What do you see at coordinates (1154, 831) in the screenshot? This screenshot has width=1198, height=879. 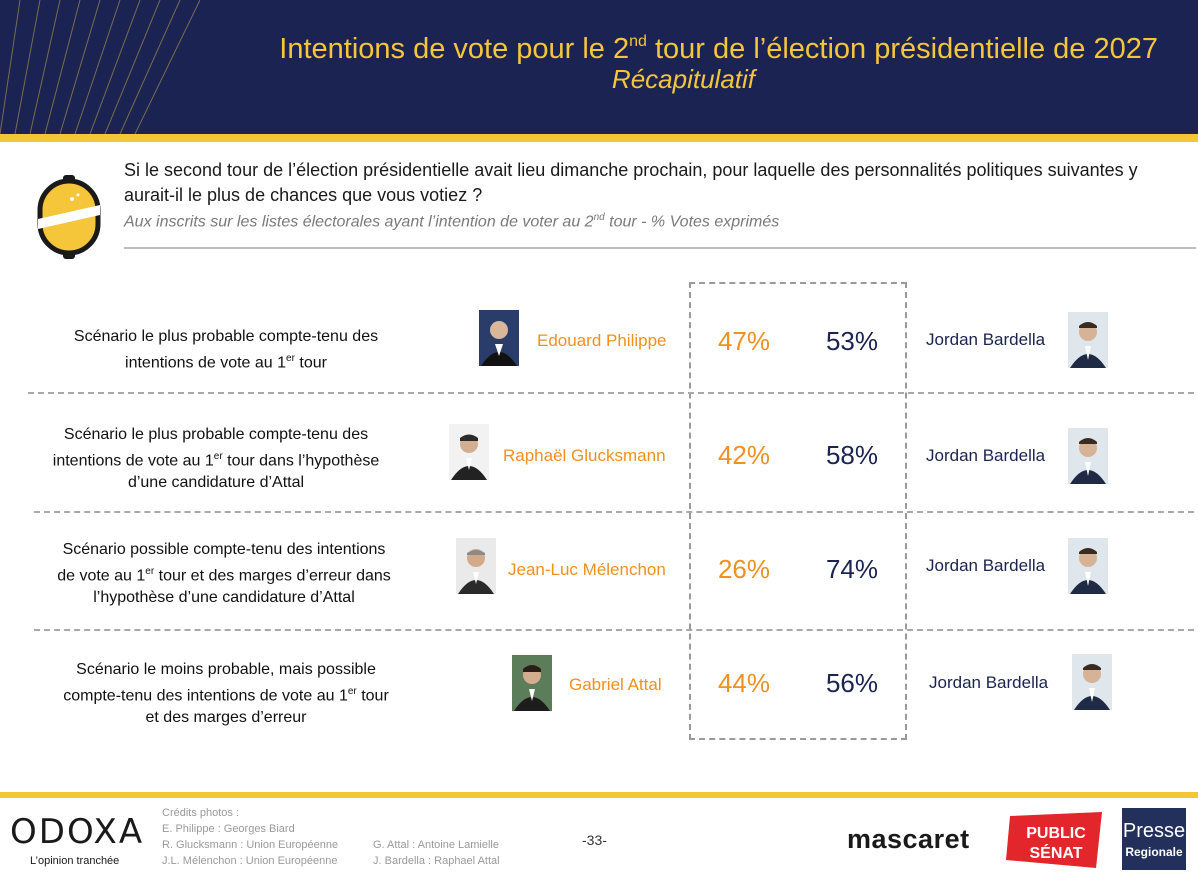 I see `presse-regionale-line1: Presse` at bounding box center [1154, 831].